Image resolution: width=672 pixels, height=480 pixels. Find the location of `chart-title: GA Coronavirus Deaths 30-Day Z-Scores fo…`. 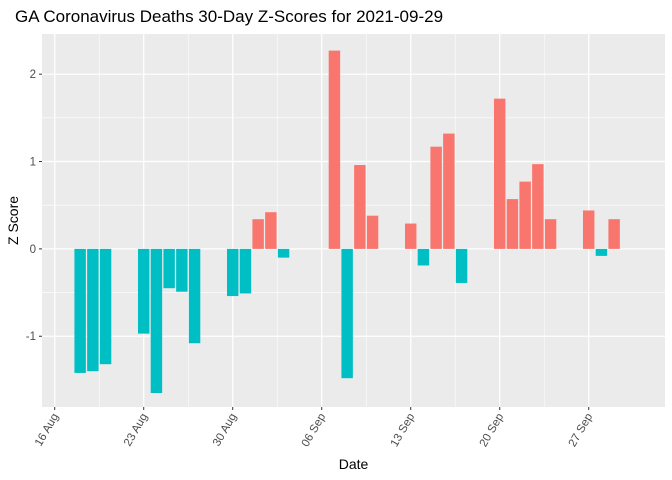

chart-title: GA Coronavirus Deaths 30-Day Z-Scores fo… is located at coordinates (229, 16).